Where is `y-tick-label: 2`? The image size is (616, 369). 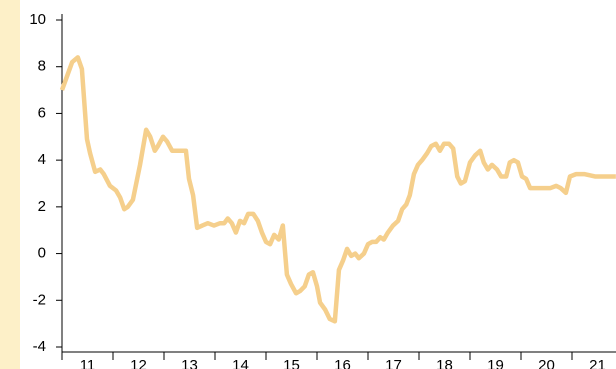 y-tick-label: 2 is located at coordinates (42, 206).